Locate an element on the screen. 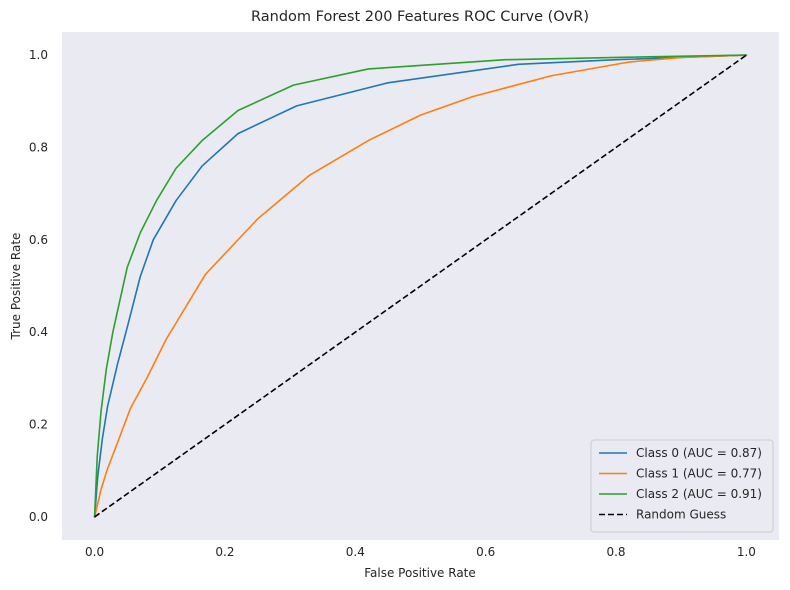 This screenshot has width=790, height=590. legend-label: Class 0 (AUC = 0.87) is located at coordinates (699, 453).